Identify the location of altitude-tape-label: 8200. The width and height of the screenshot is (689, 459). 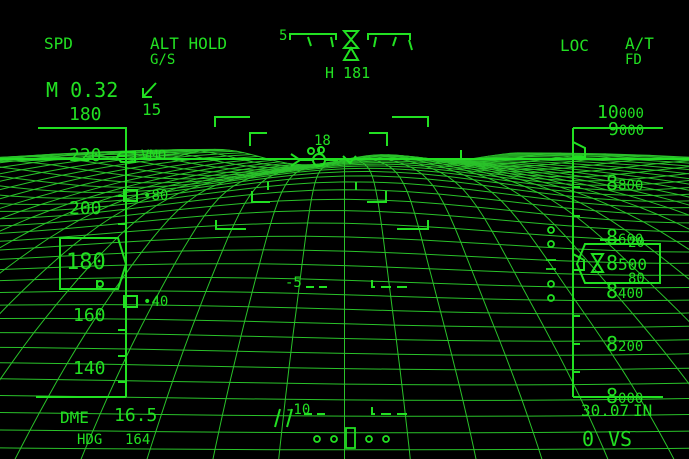
(624, 344).